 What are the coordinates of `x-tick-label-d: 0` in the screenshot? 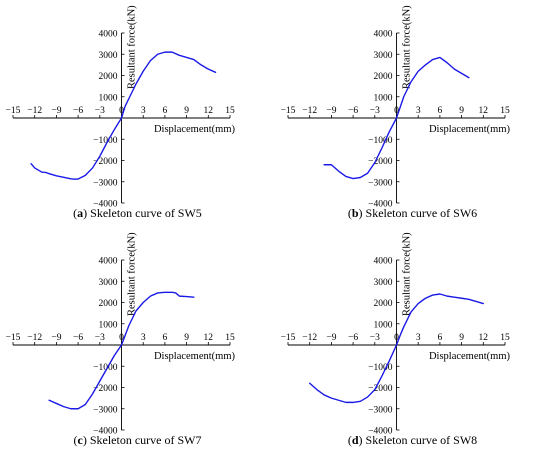 It's located at (396, 338).